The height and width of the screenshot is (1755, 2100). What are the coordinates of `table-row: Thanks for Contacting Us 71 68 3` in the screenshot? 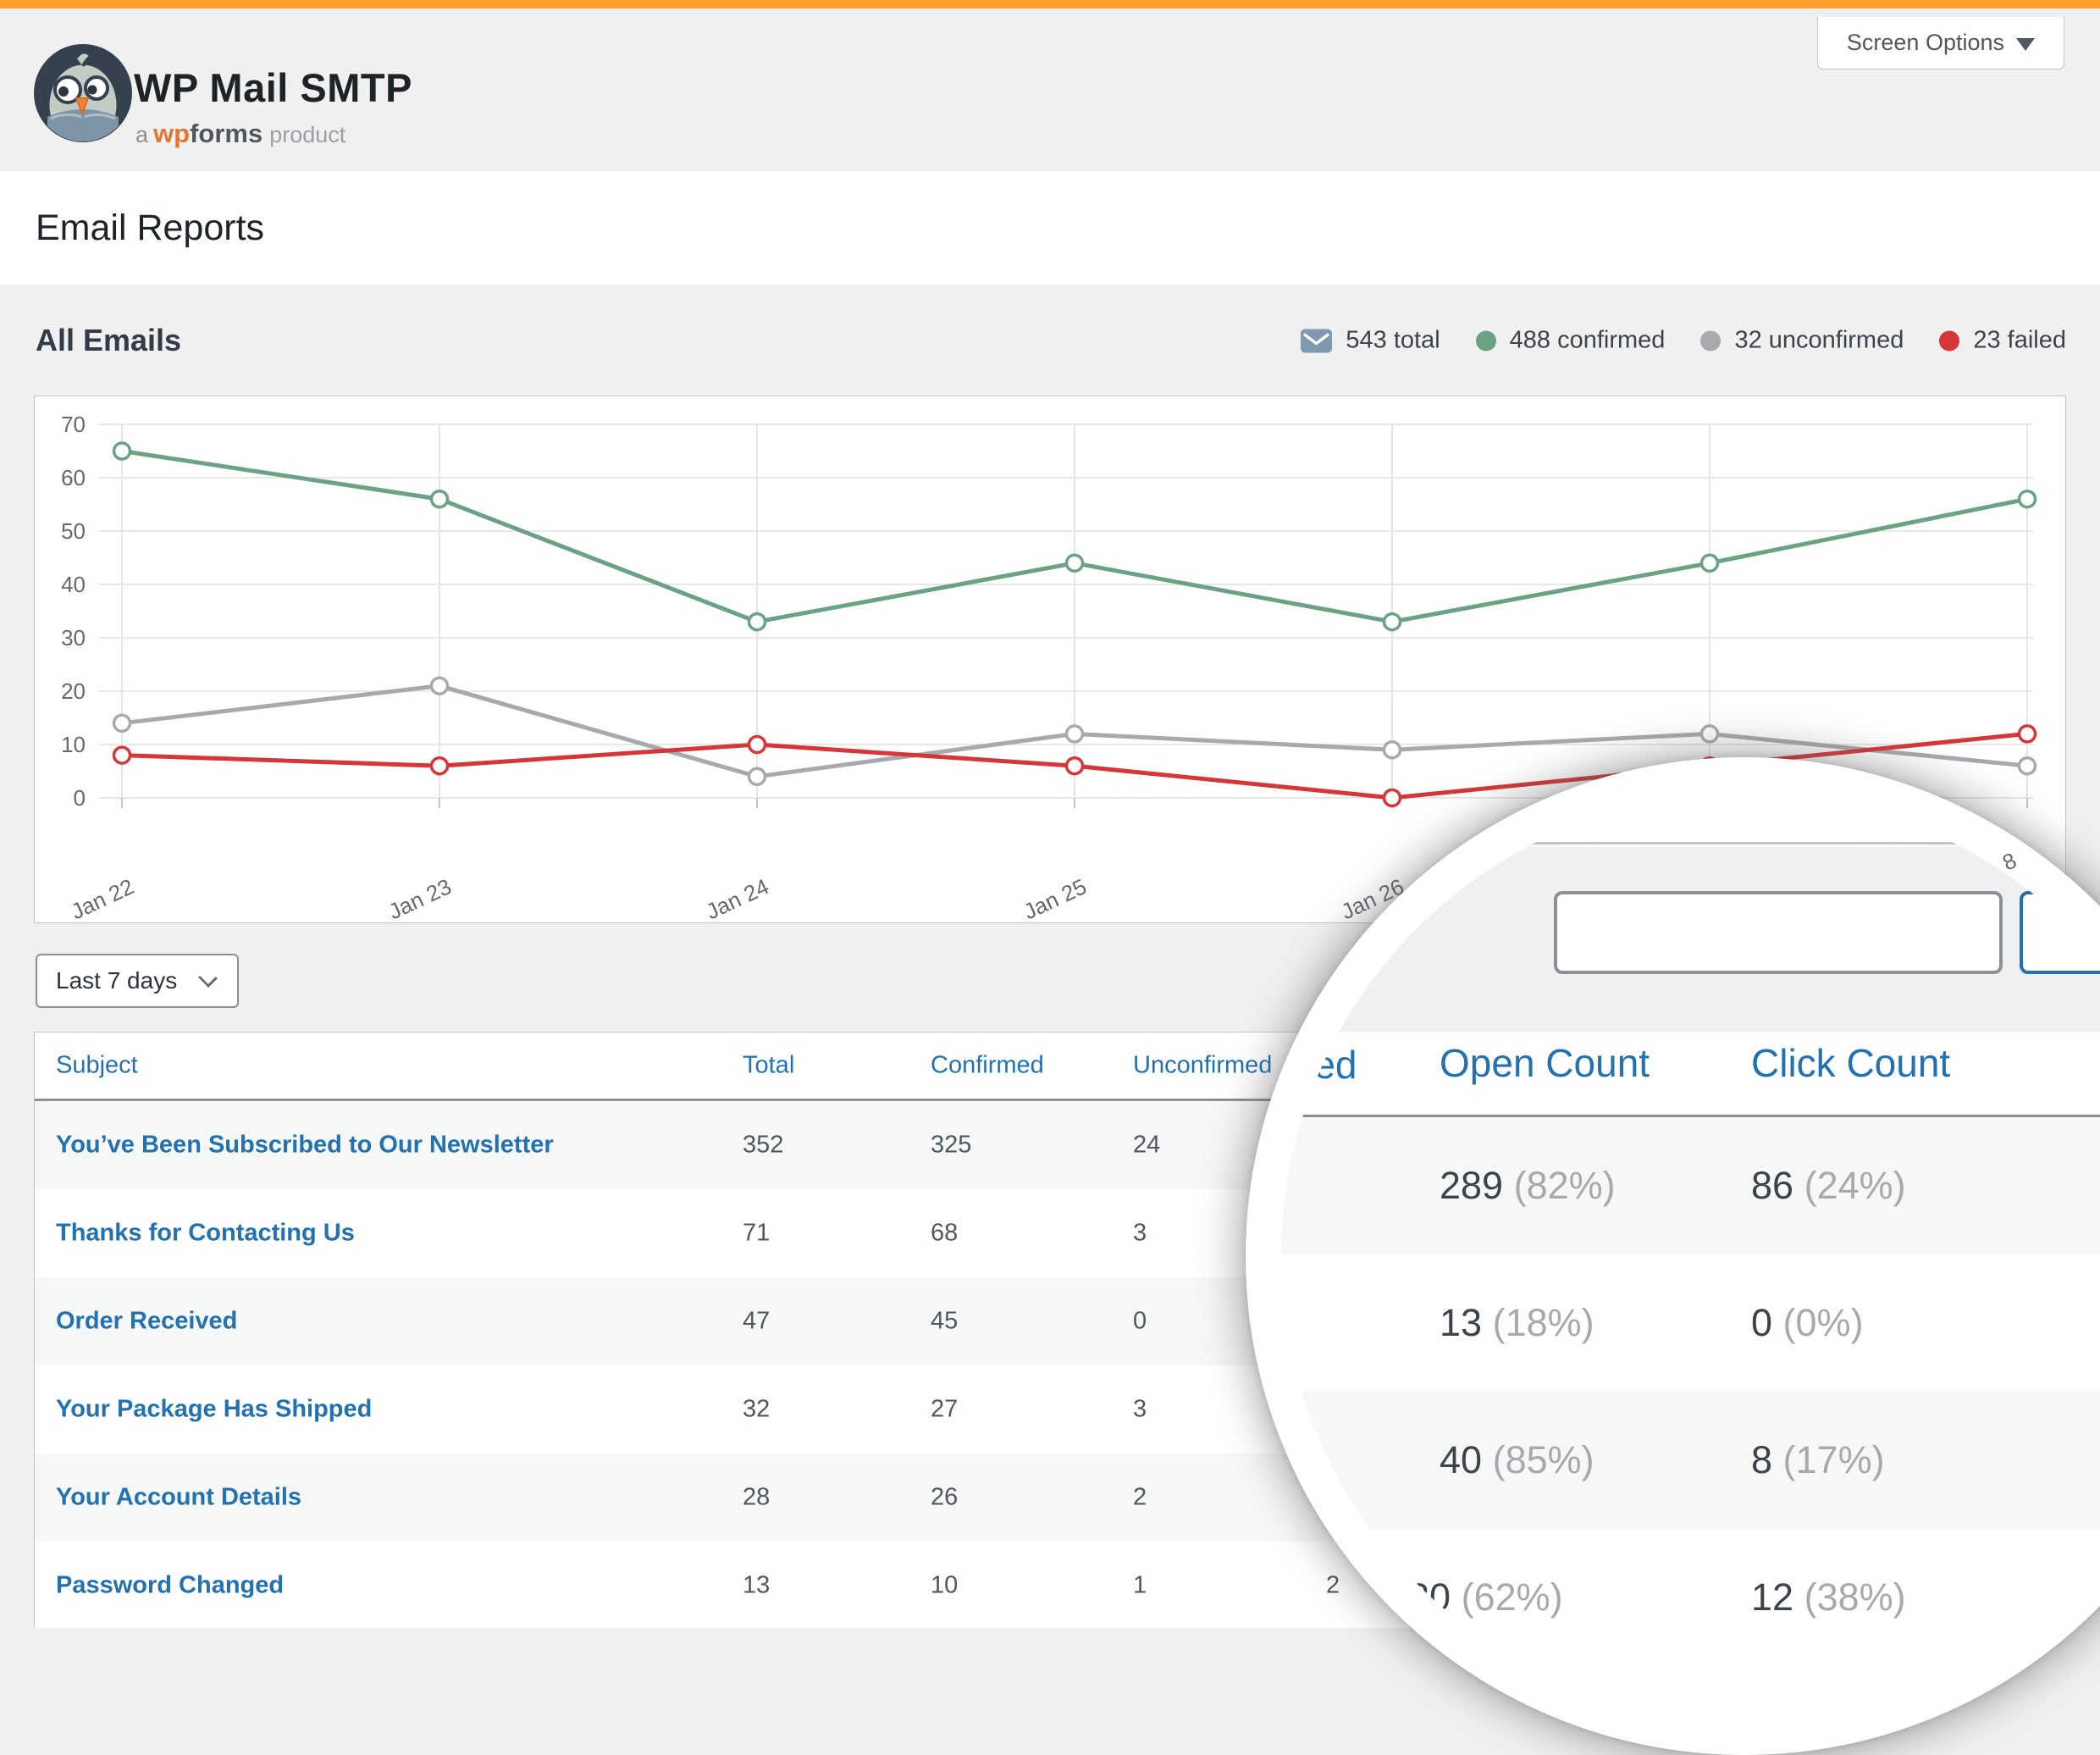 It's located at (1050, 1233).